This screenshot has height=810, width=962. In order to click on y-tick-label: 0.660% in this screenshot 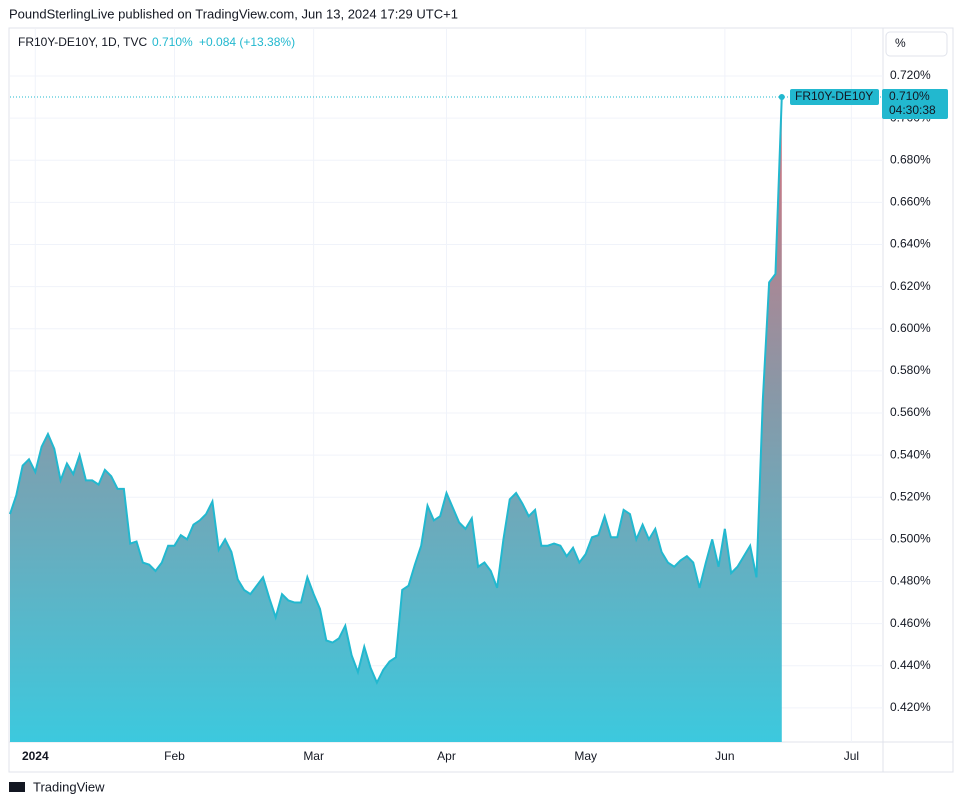, I will do `click(910, 202)`.